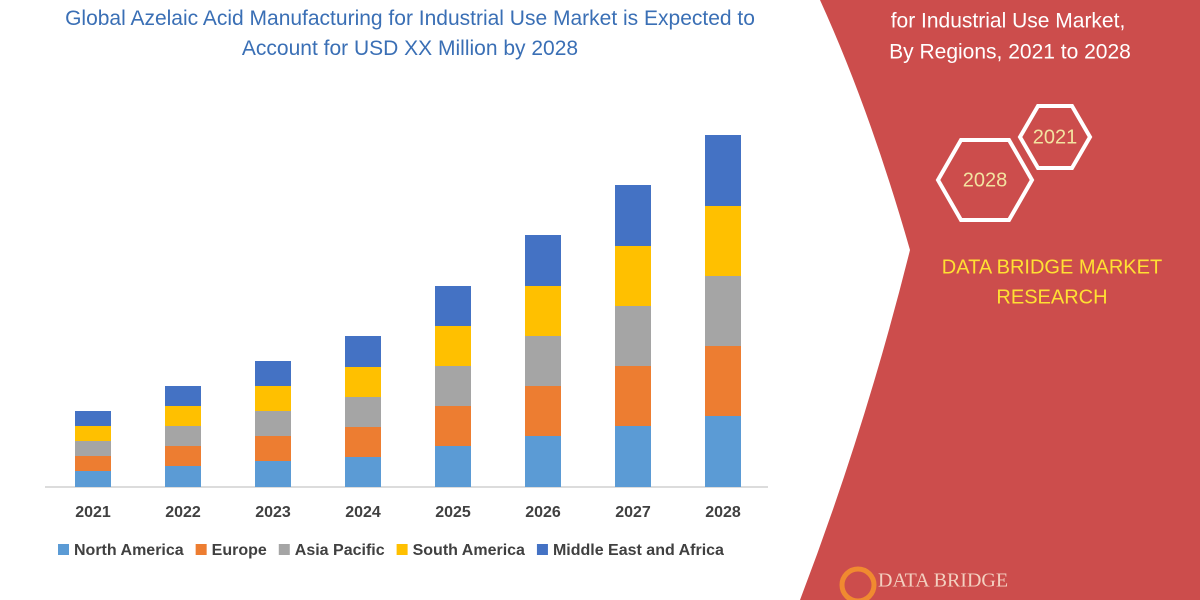 This screenshot has height=600, width=1200. I want to click on brand: RESEARCH, so click(1051, 297).